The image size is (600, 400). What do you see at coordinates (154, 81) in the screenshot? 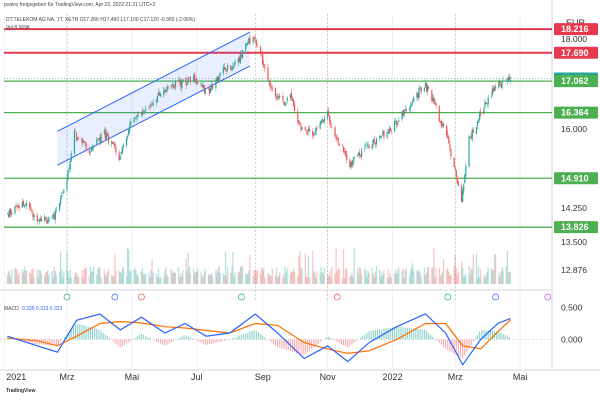
I see `channel-upper-line` at bounding box center [154, 81].